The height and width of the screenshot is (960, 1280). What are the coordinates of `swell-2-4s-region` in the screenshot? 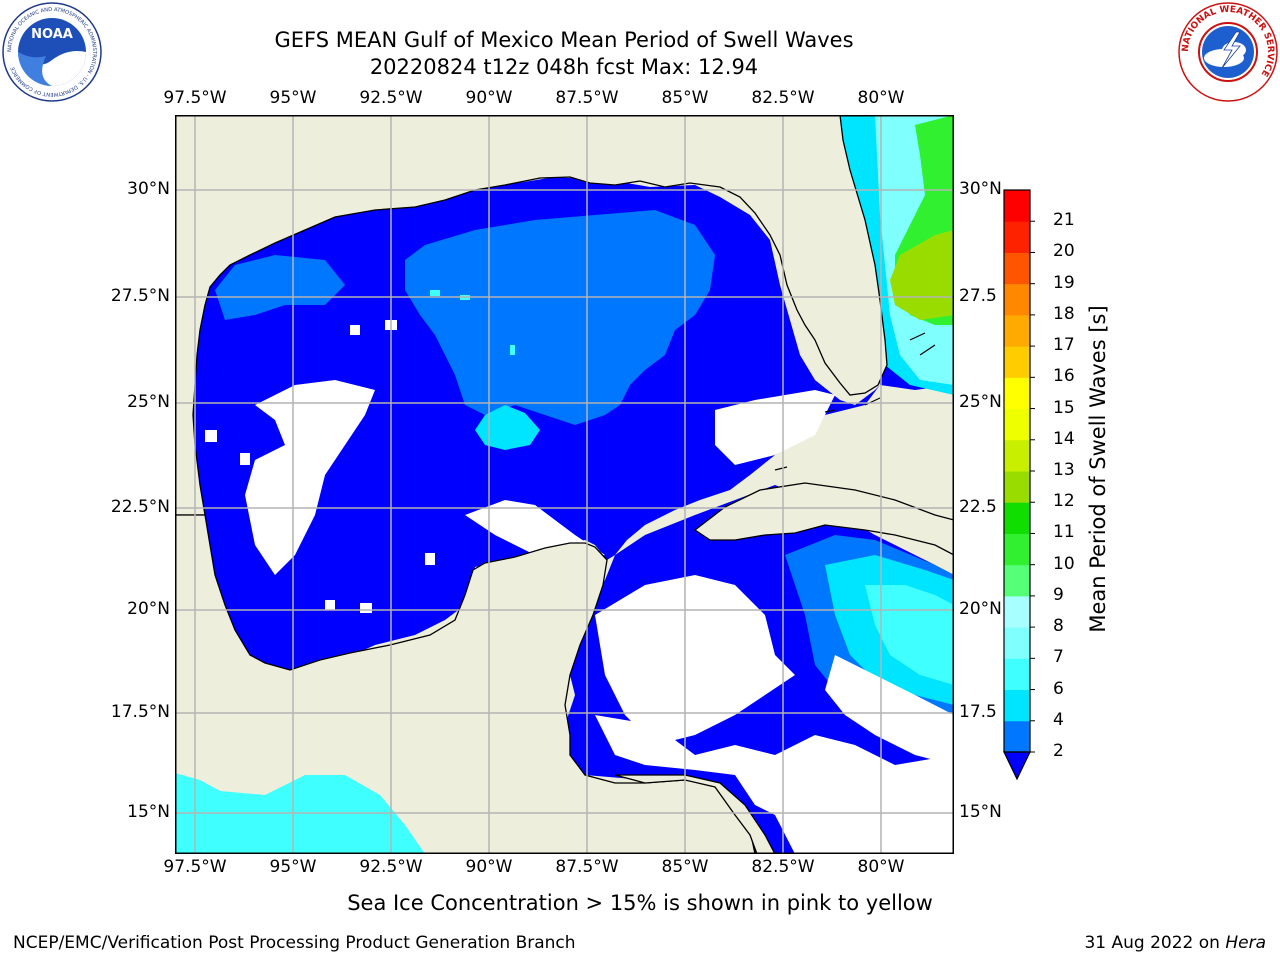 It's located at (560, 317).